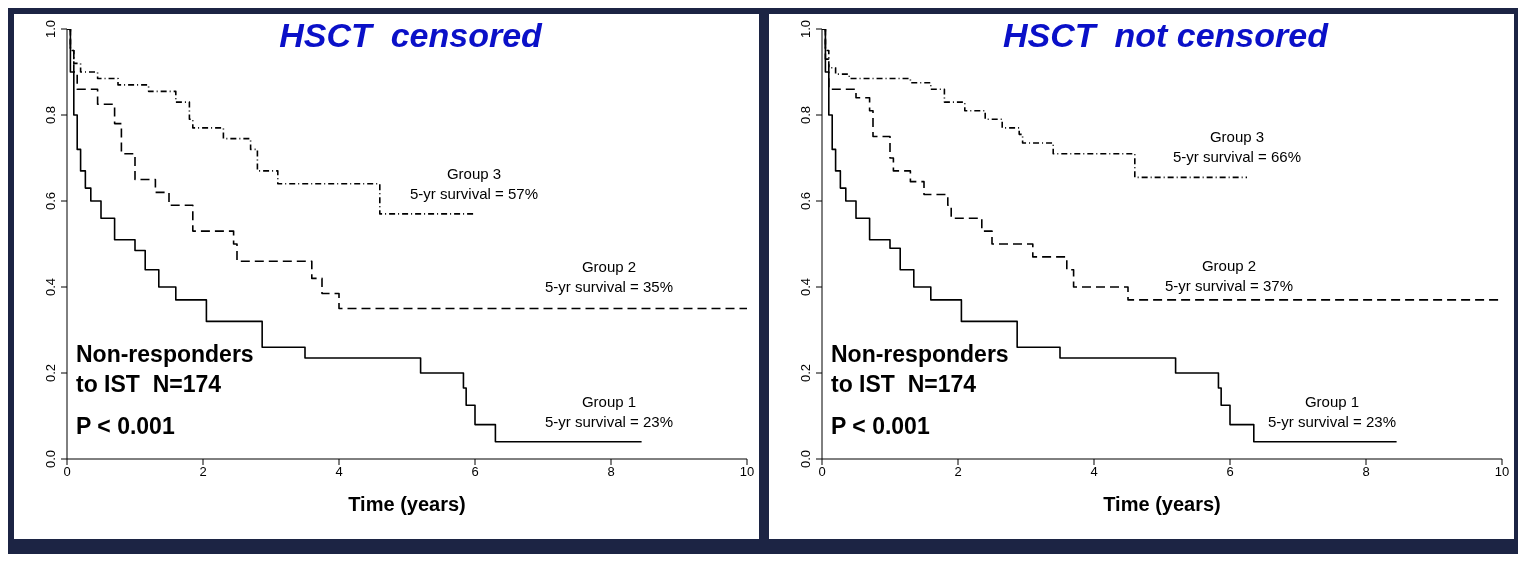  Describe the element at coordinates (1229, 276) in the screenshot. I see `annotation: Group 2 5-yr survival = 37%` at that location.